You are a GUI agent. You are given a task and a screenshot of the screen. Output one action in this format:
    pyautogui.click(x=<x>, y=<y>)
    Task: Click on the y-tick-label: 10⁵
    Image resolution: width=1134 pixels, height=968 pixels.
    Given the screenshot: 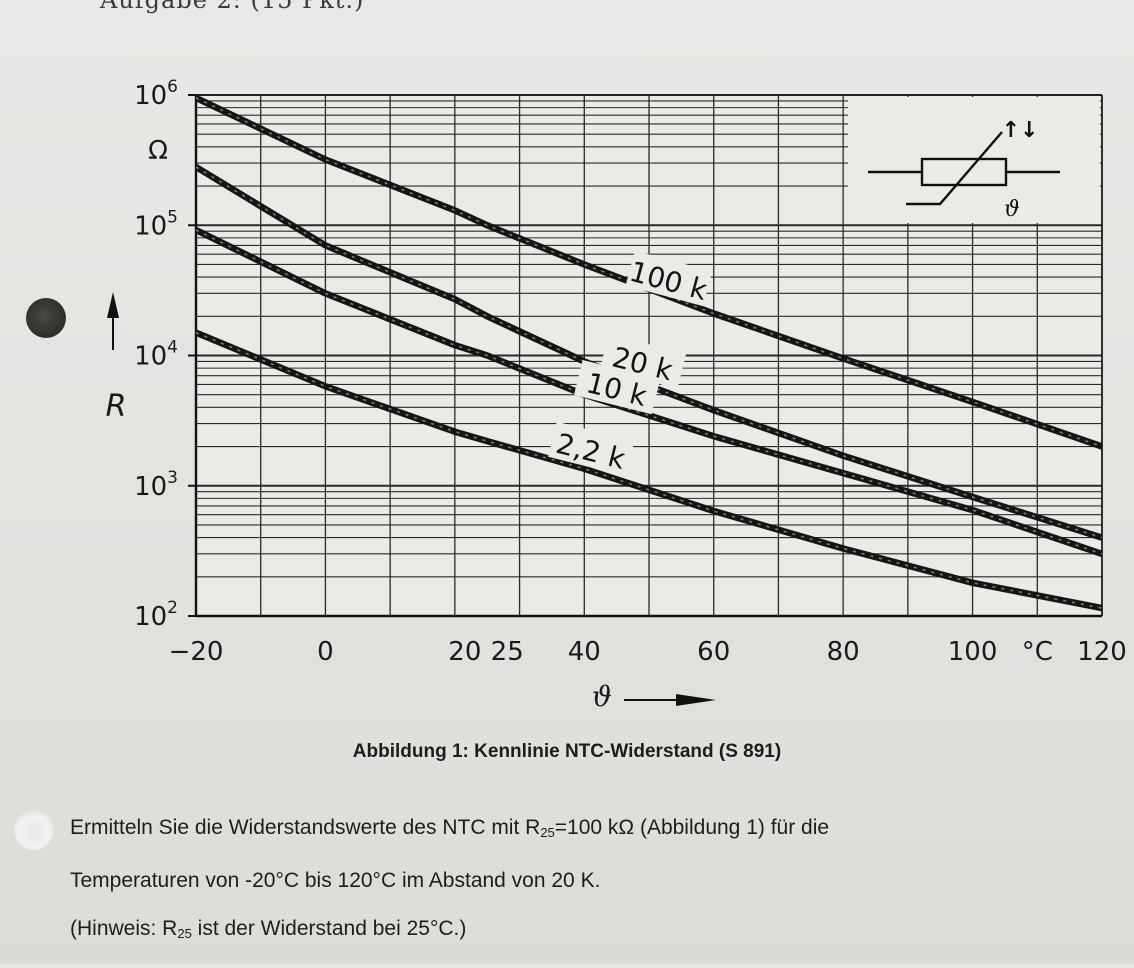 What is the action you would take?
    pyautogui.click(x=156, y=224)
    